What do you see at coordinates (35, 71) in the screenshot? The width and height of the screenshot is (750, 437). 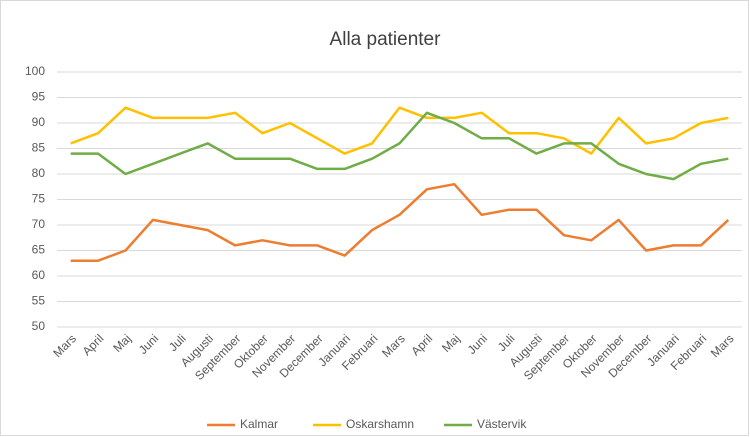 I see `y-tick-label: 100` at bounding box center [35, 71].